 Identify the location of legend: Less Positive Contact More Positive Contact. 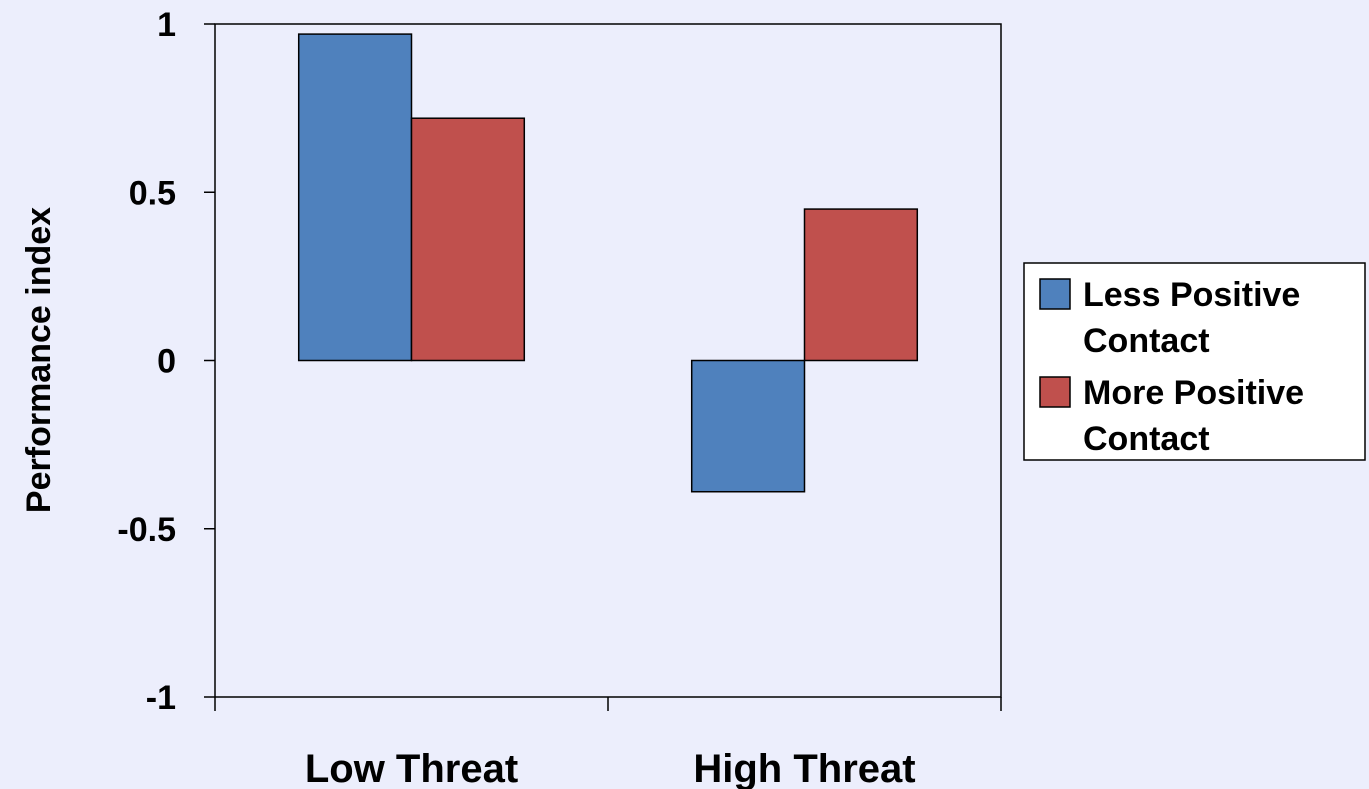
(1194, 361).